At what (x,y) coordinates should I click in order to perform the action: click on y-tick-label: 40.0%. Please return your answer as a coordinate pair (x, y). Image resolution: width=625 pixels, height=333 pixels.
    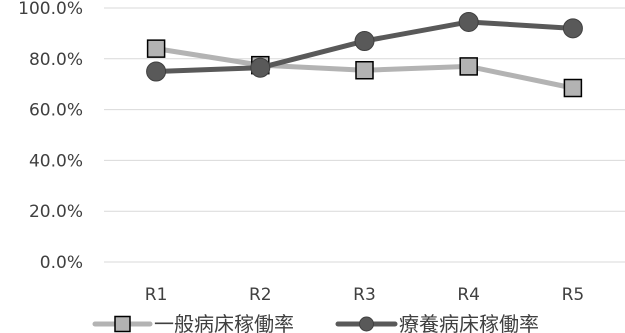
    Looking at the image, I should click on (56, 161).